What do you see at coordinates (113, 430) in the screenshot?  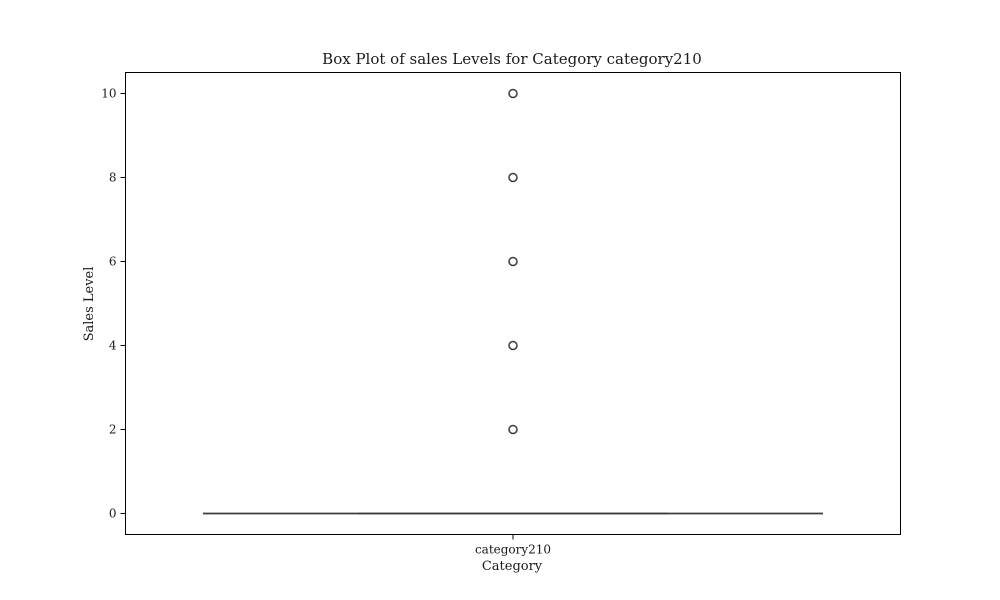 I see `y-tick-label: 2` at bounding box center [113, 430].